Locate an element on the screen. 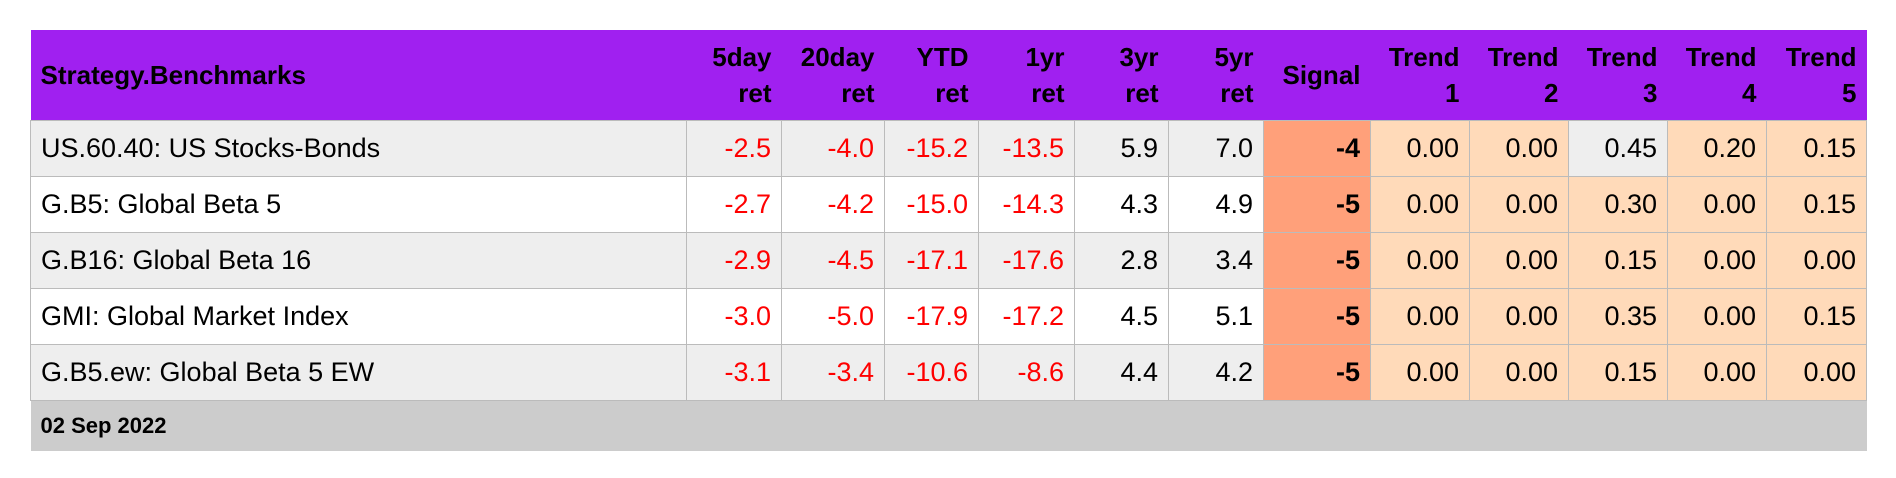  column-header: Trend 3 is located at coordinates (1618, 75).